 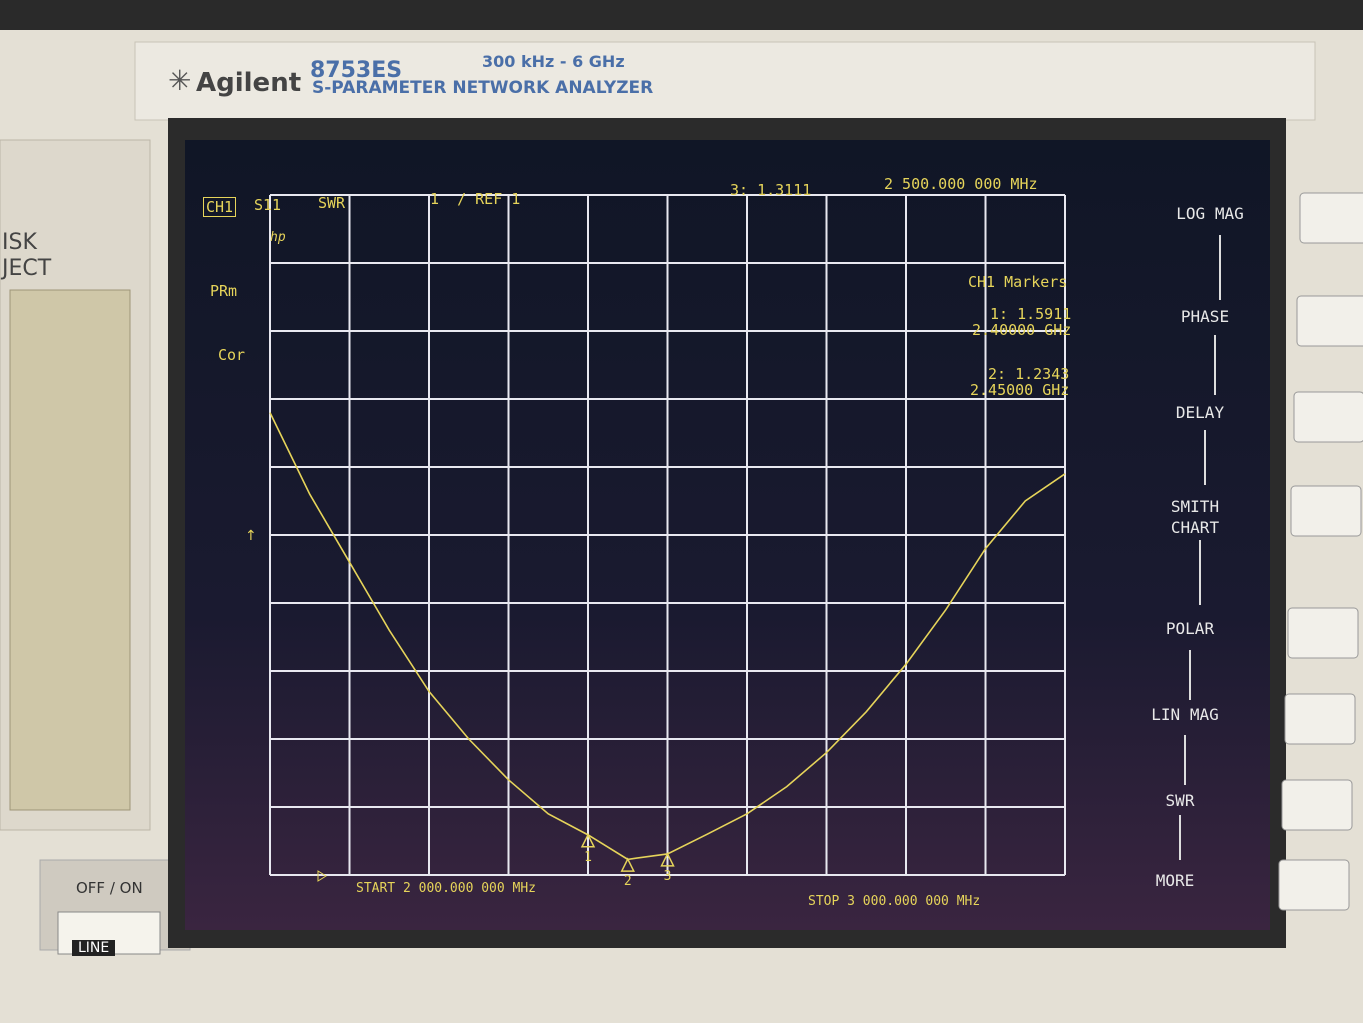 What do you see at coordinates (1020, 390) in the screenshot?
I see `marker-frequency: 2.45000 GHz` at bounding box center [1020, 390].